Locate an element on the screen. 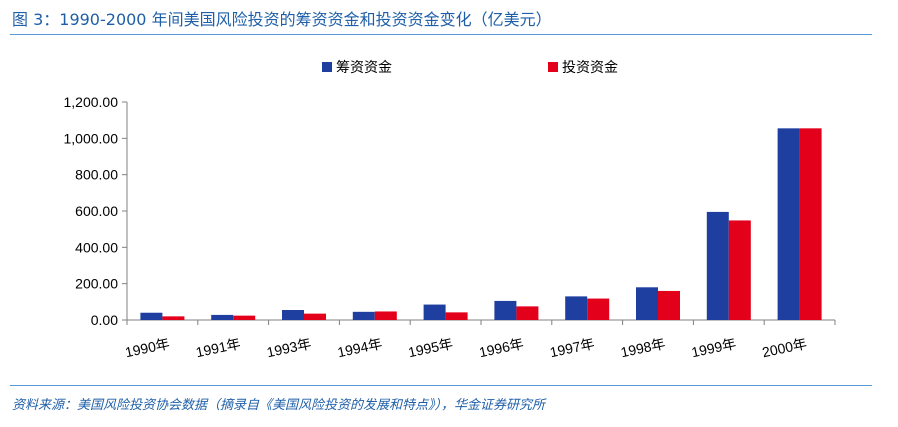 The image size is (898, 427). legend-label: 筹资资金 is located at coordinates (364, 67).